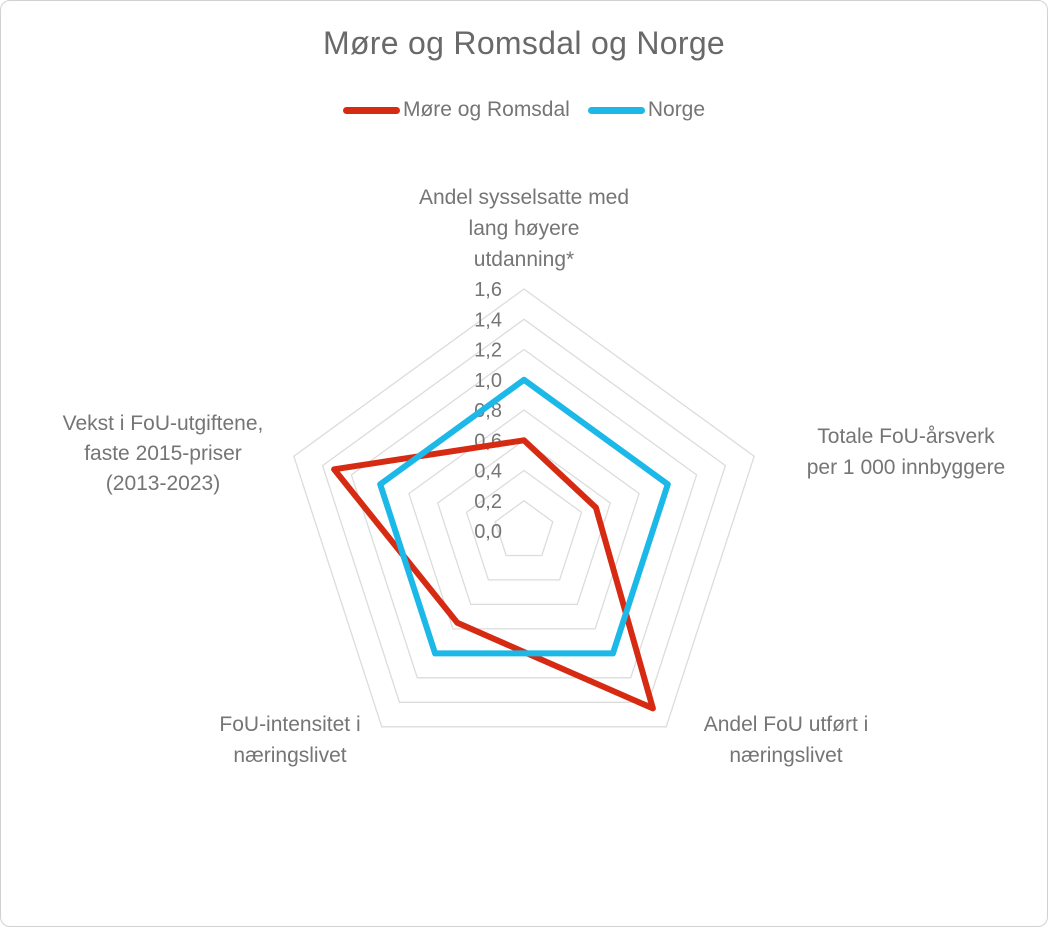 The height and width of the screenshot is (927, 1048). I want to click on radial-tick-label-0-0: 0,0, so click(488, 532).